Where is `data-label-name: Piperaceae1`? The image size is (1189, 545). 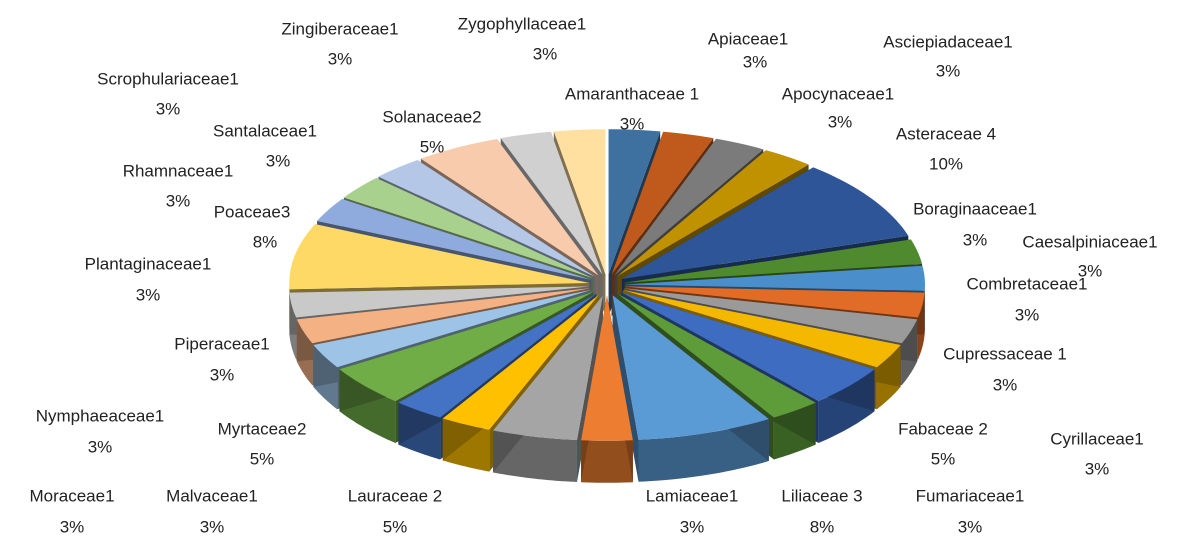
data-label-name: Piperaceae1 is located at coordinates (221, 343).